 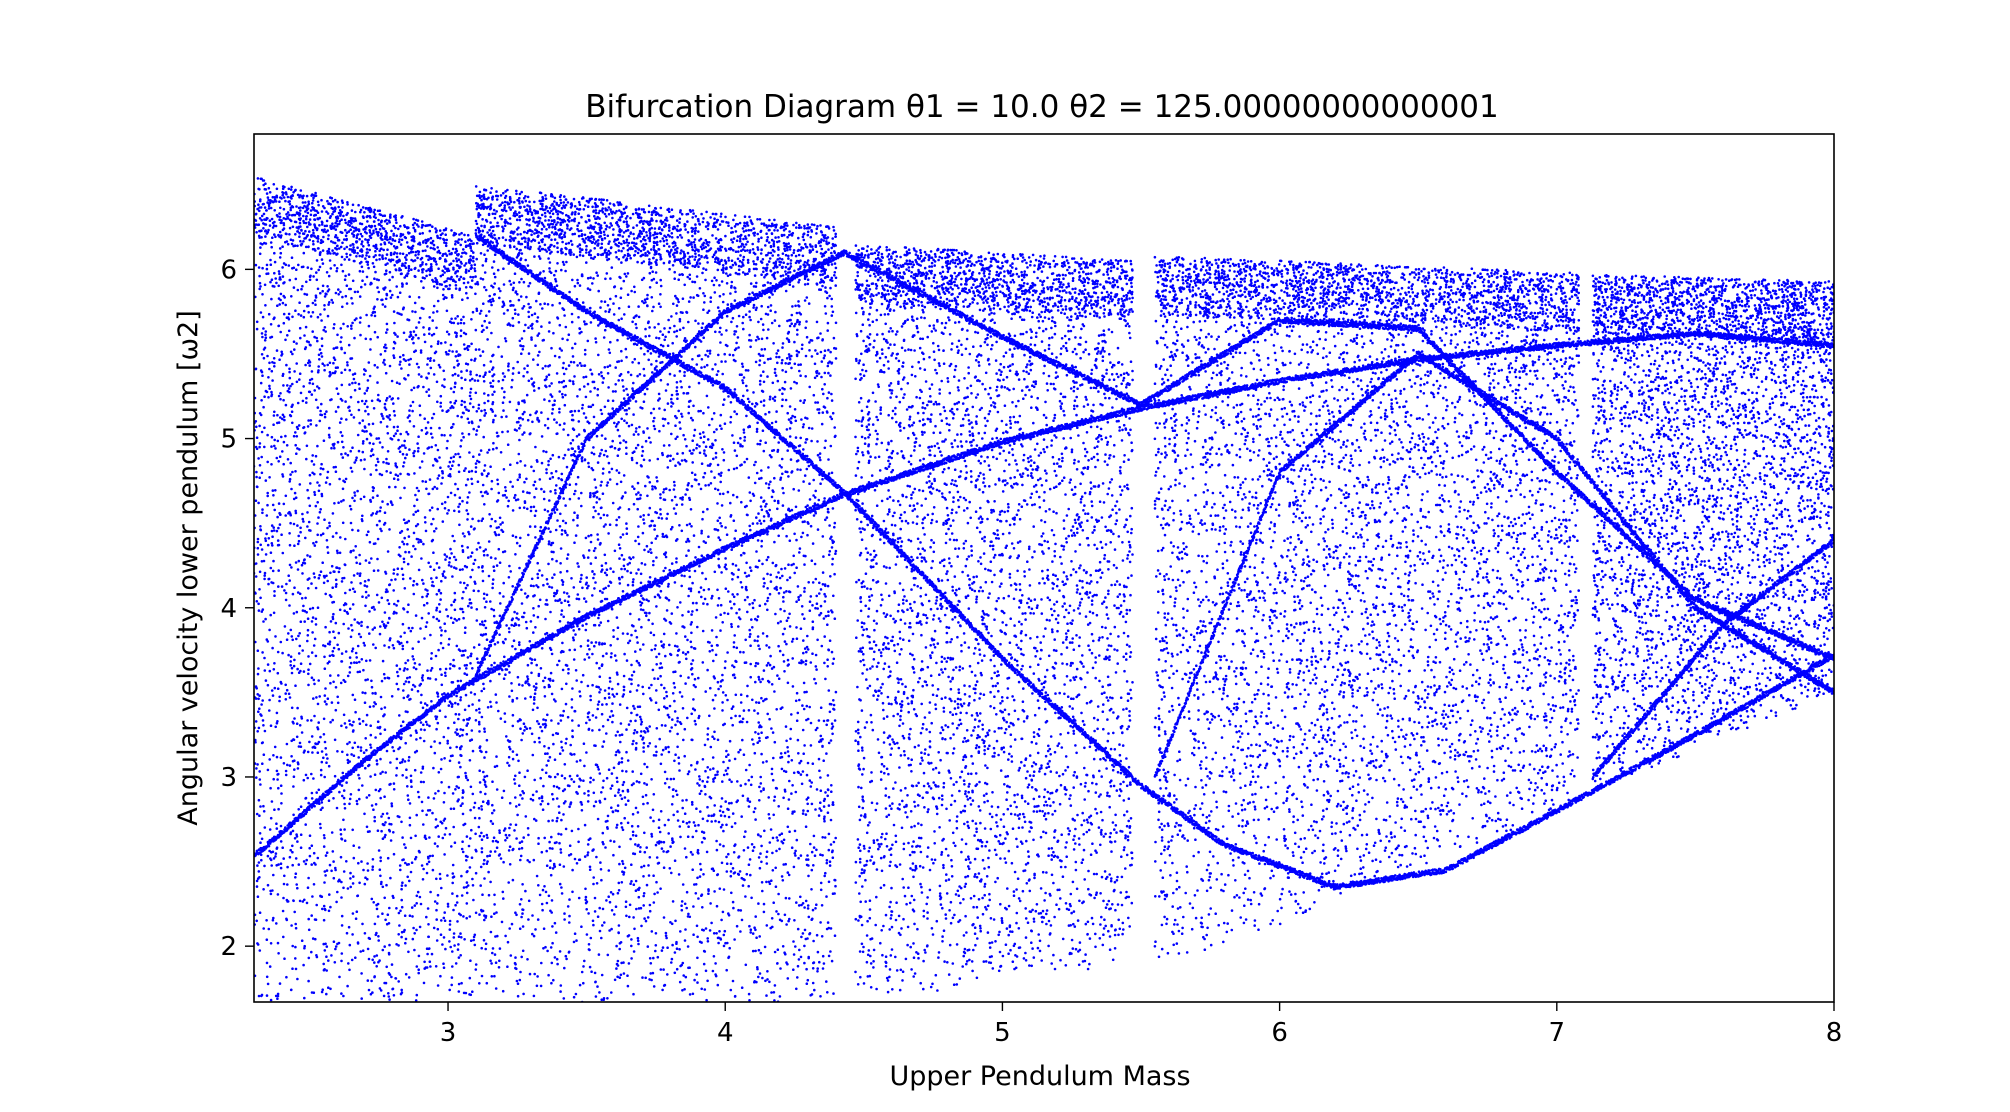 I want to click on x-axis-ticks: 3 4 5 6 7 8, so click(x=1141, y=1025).